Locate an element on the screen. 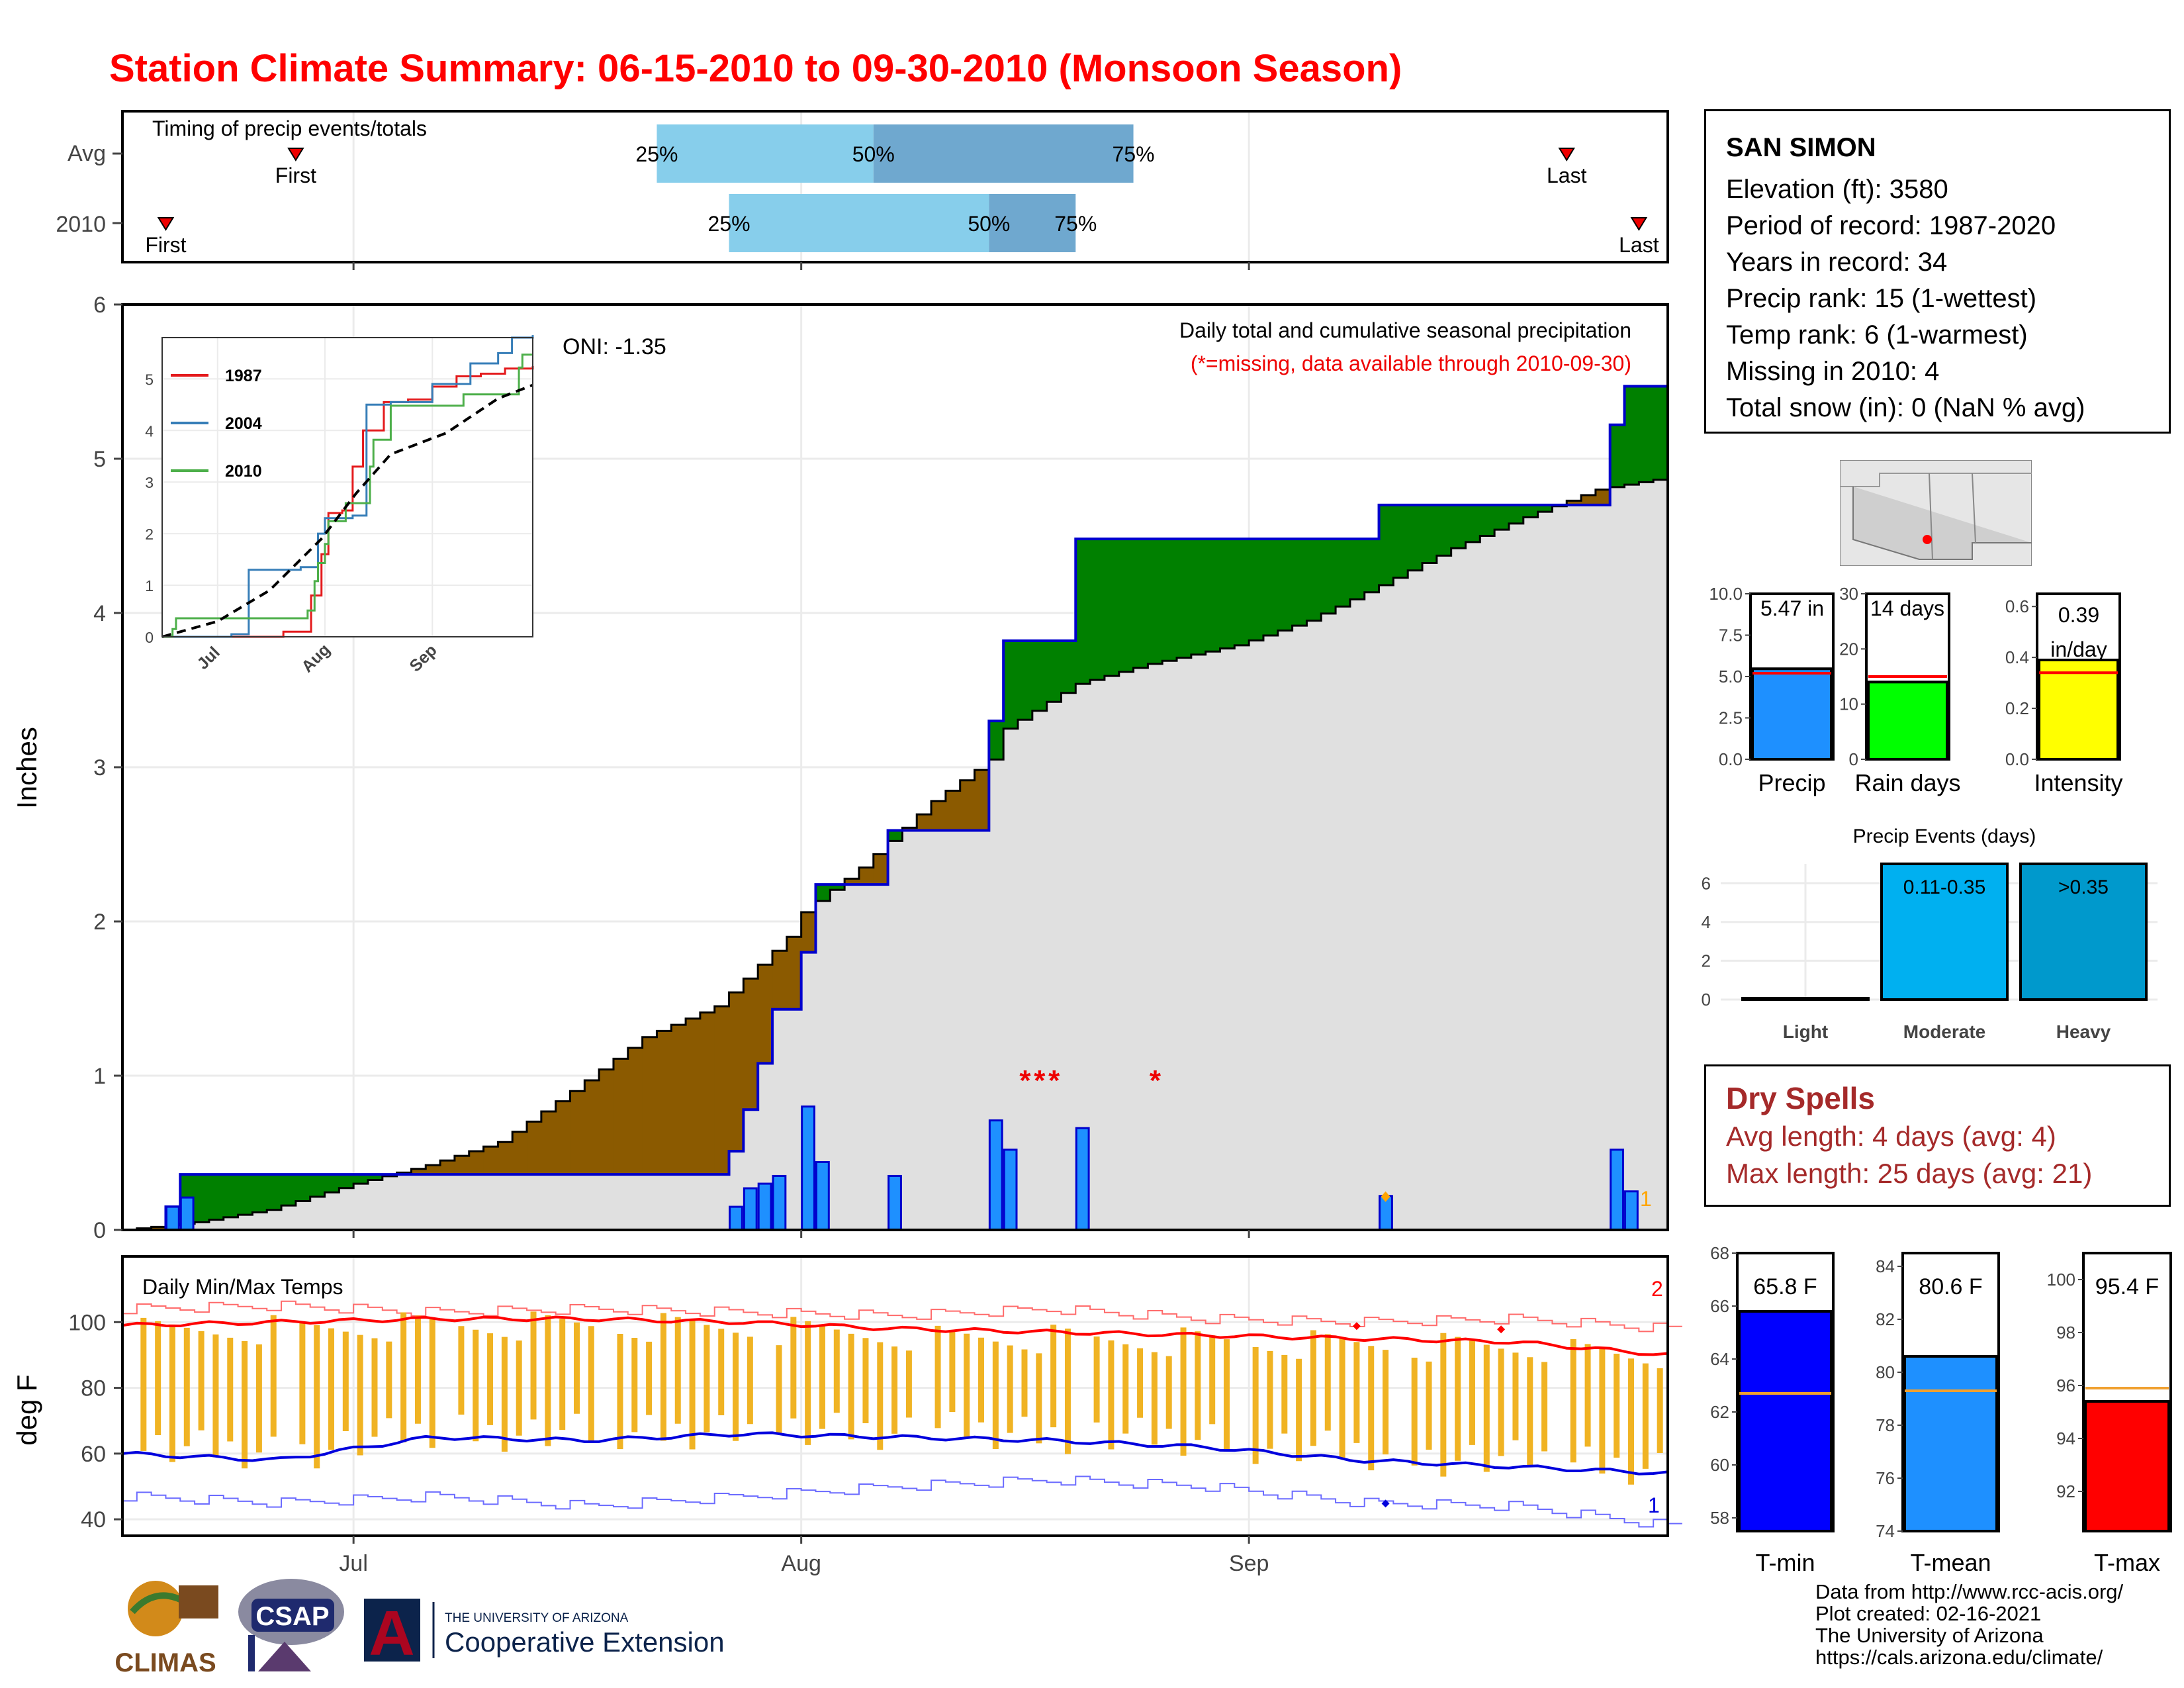  dry-spells-max: Max length: 25 days (avg: 21) is located at coordinates (1909, 1173).